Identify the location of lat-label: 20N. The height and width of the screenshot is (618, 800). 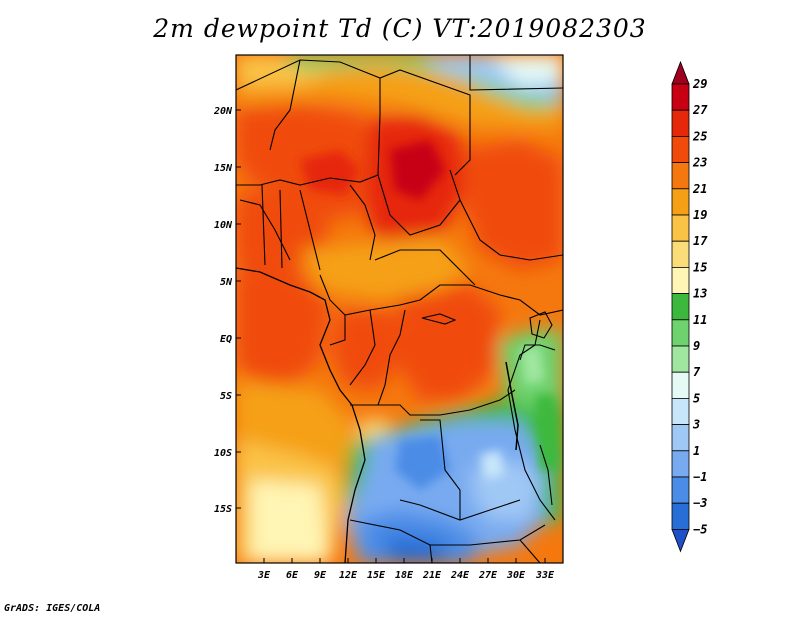
(223, 111).